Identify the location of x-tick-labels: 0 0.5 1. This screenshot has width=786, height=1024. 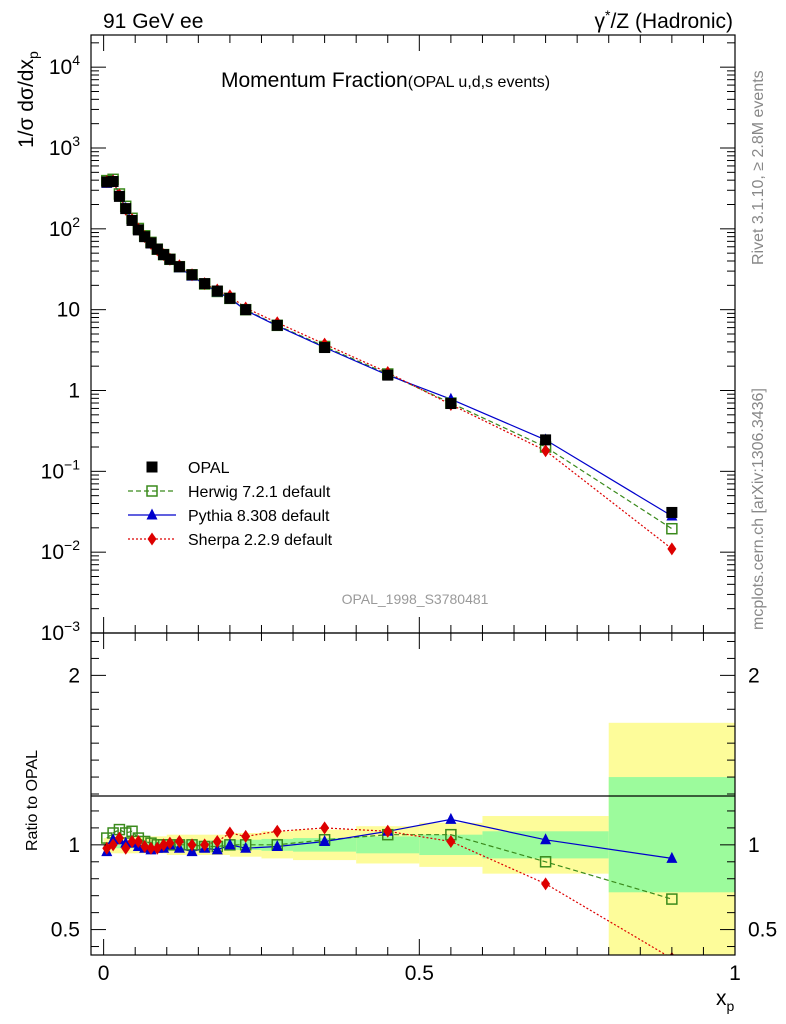
(419, 973).